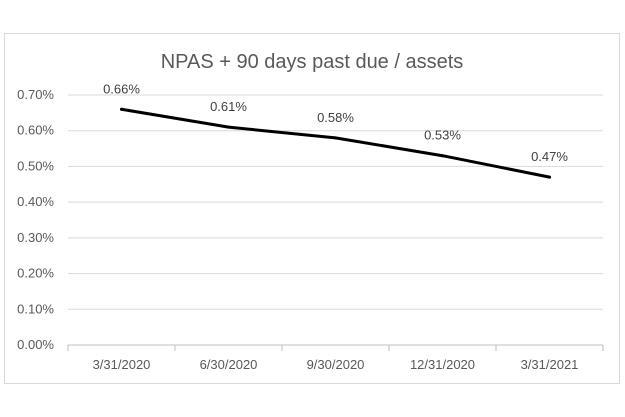 Image resolution: width=625 pixels, height=417 pixels. What do you see at coordinates (228, 106) in the screenshot?
I see `data-label: 0.61%` at bounding box center [228, 106].